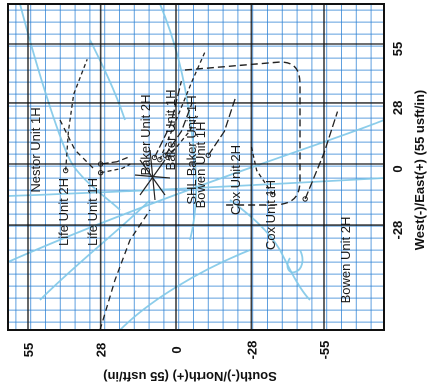 Image resolution: width=433 pixels, height=391 pixels. I want to click on y-tick-label: 55, so click(397, 49).